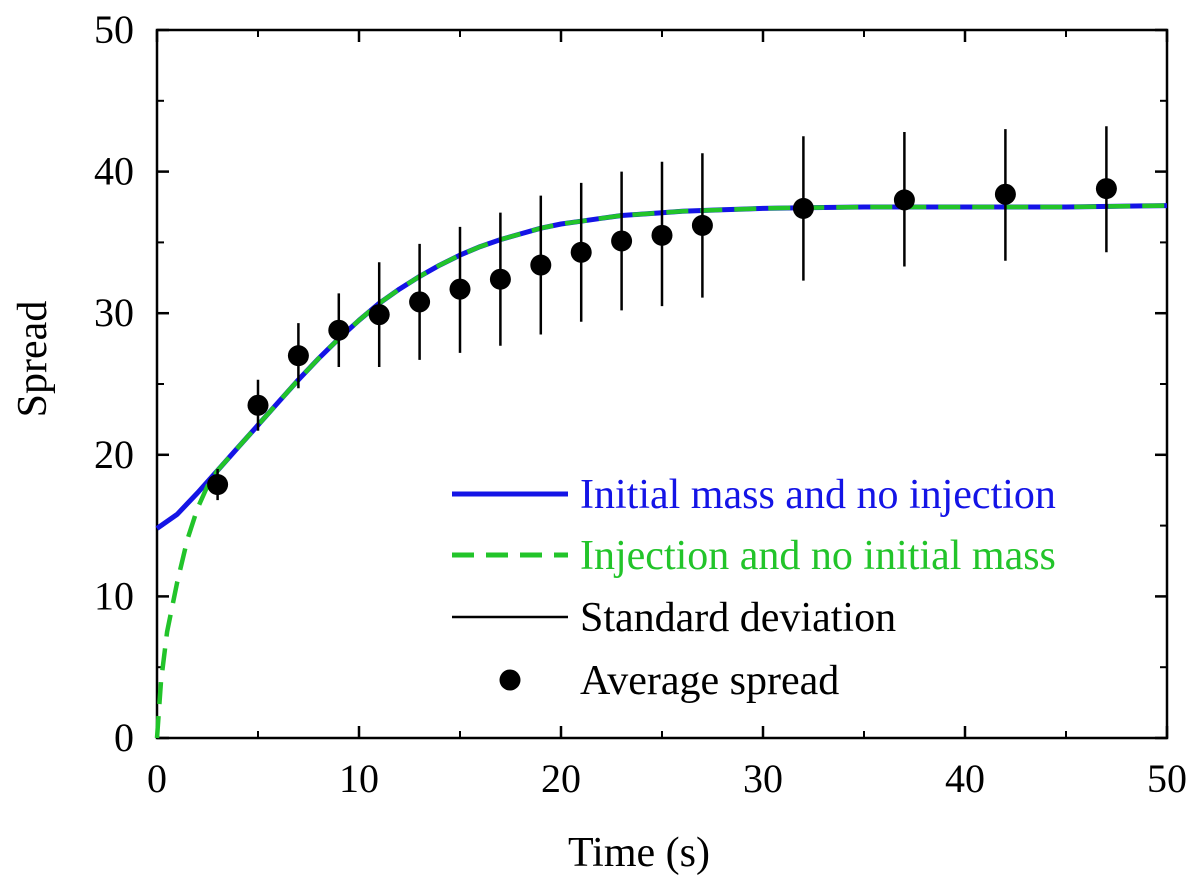  What do you see at coordinates (510, 680) in the screenshot?
I see `legend-marker-dot` at bounding box center [510, 680].